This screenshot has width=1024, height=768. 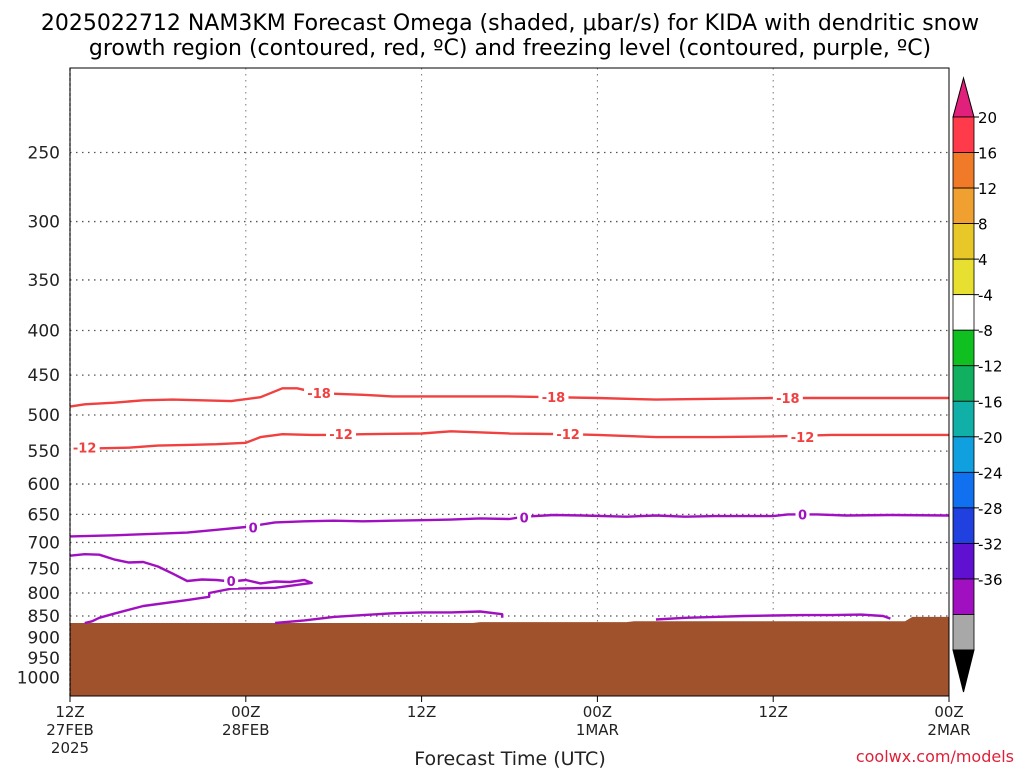 What do you see at coordinates (509, 656) in the screenshot?
I see `terrain-fill` at bounding box center [509, 656].